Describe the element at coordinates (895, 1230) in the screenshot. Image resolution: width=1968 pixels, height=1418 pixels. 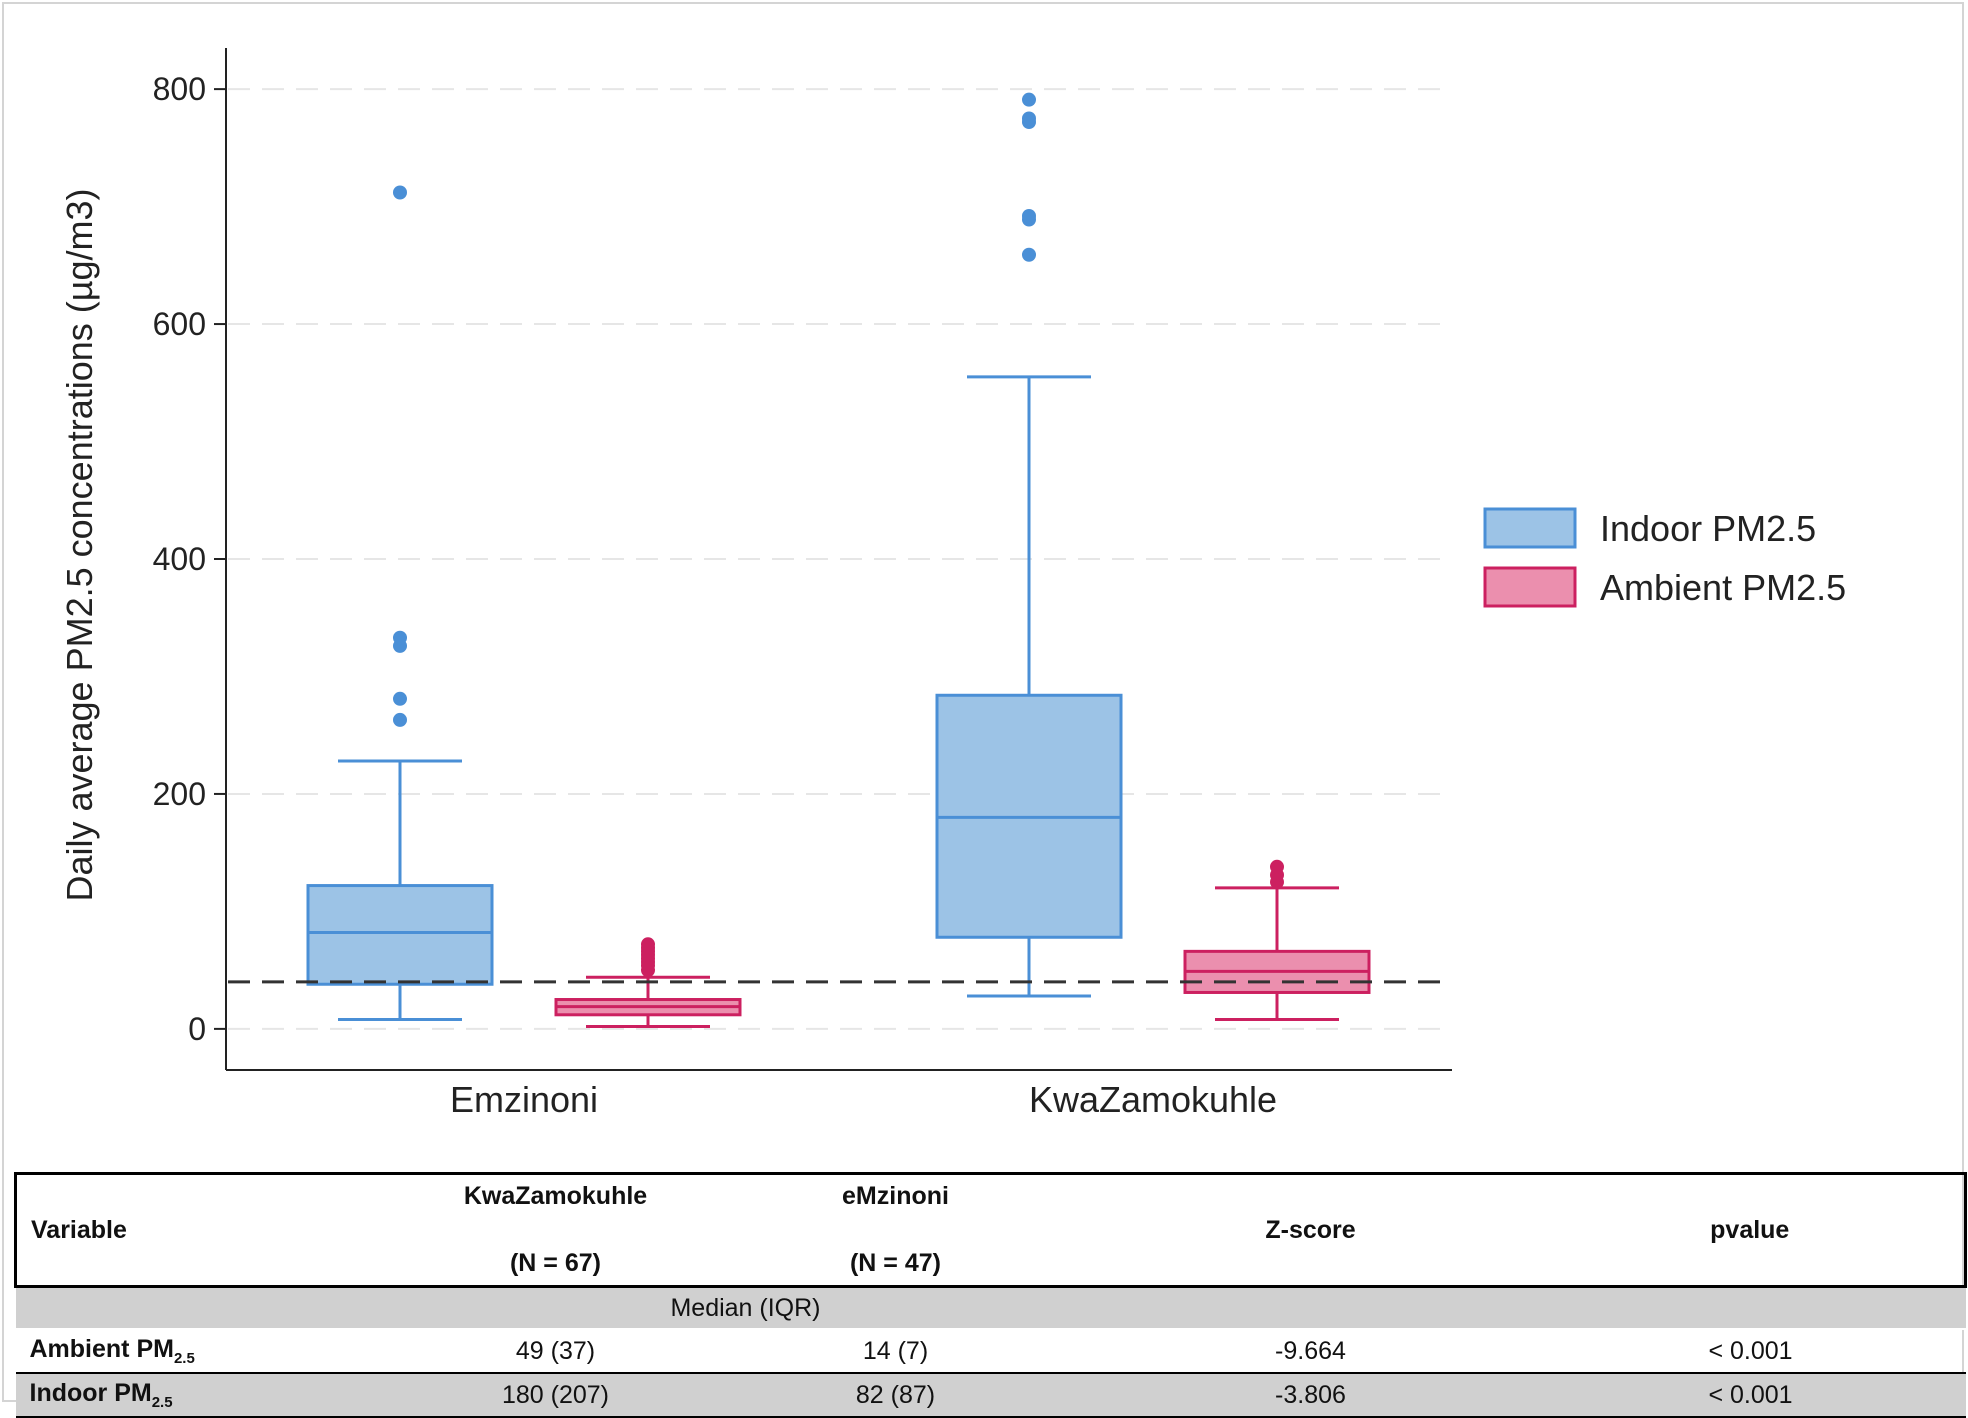
I see `header-emzinoni: eMzinoni (N = 47)` at that location.